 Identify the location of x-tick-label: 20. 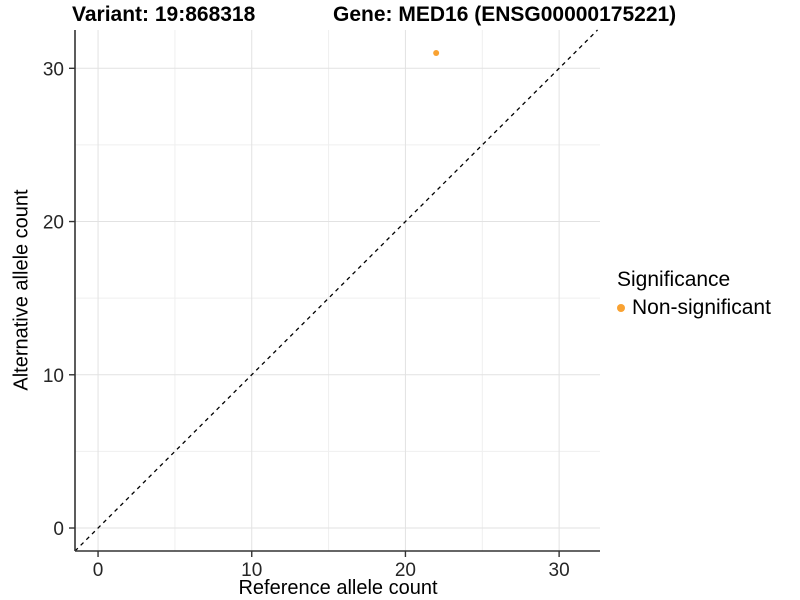
(405, 570).